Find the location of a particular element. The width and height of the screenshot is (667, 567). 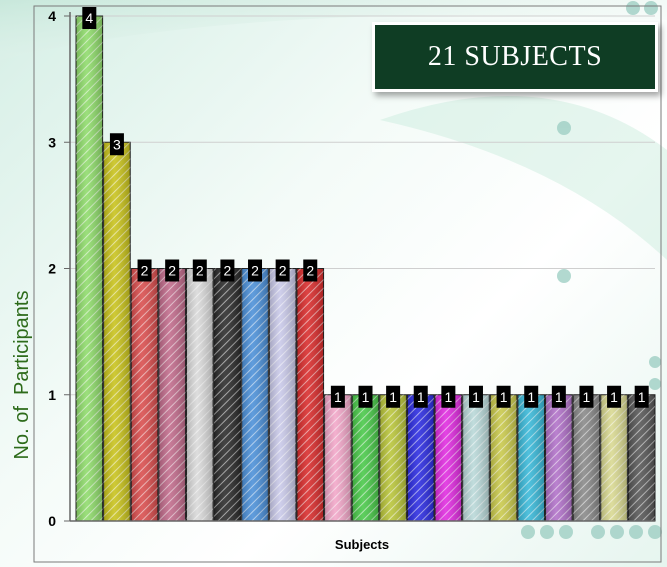

chart-title: 21 SUBJECTS is located at coordinates (515, 56).